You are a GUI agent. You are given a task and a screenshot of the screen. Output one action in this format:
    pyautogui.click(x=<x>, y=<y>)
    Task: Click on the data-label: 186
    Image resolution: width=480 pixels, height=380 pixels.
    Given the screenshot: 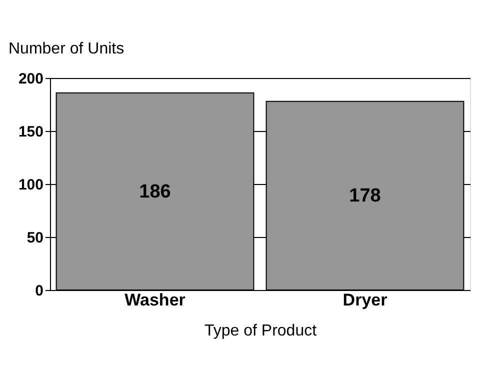 What is the action you would take?
    pyautogui.click(x=155, y=191)
    